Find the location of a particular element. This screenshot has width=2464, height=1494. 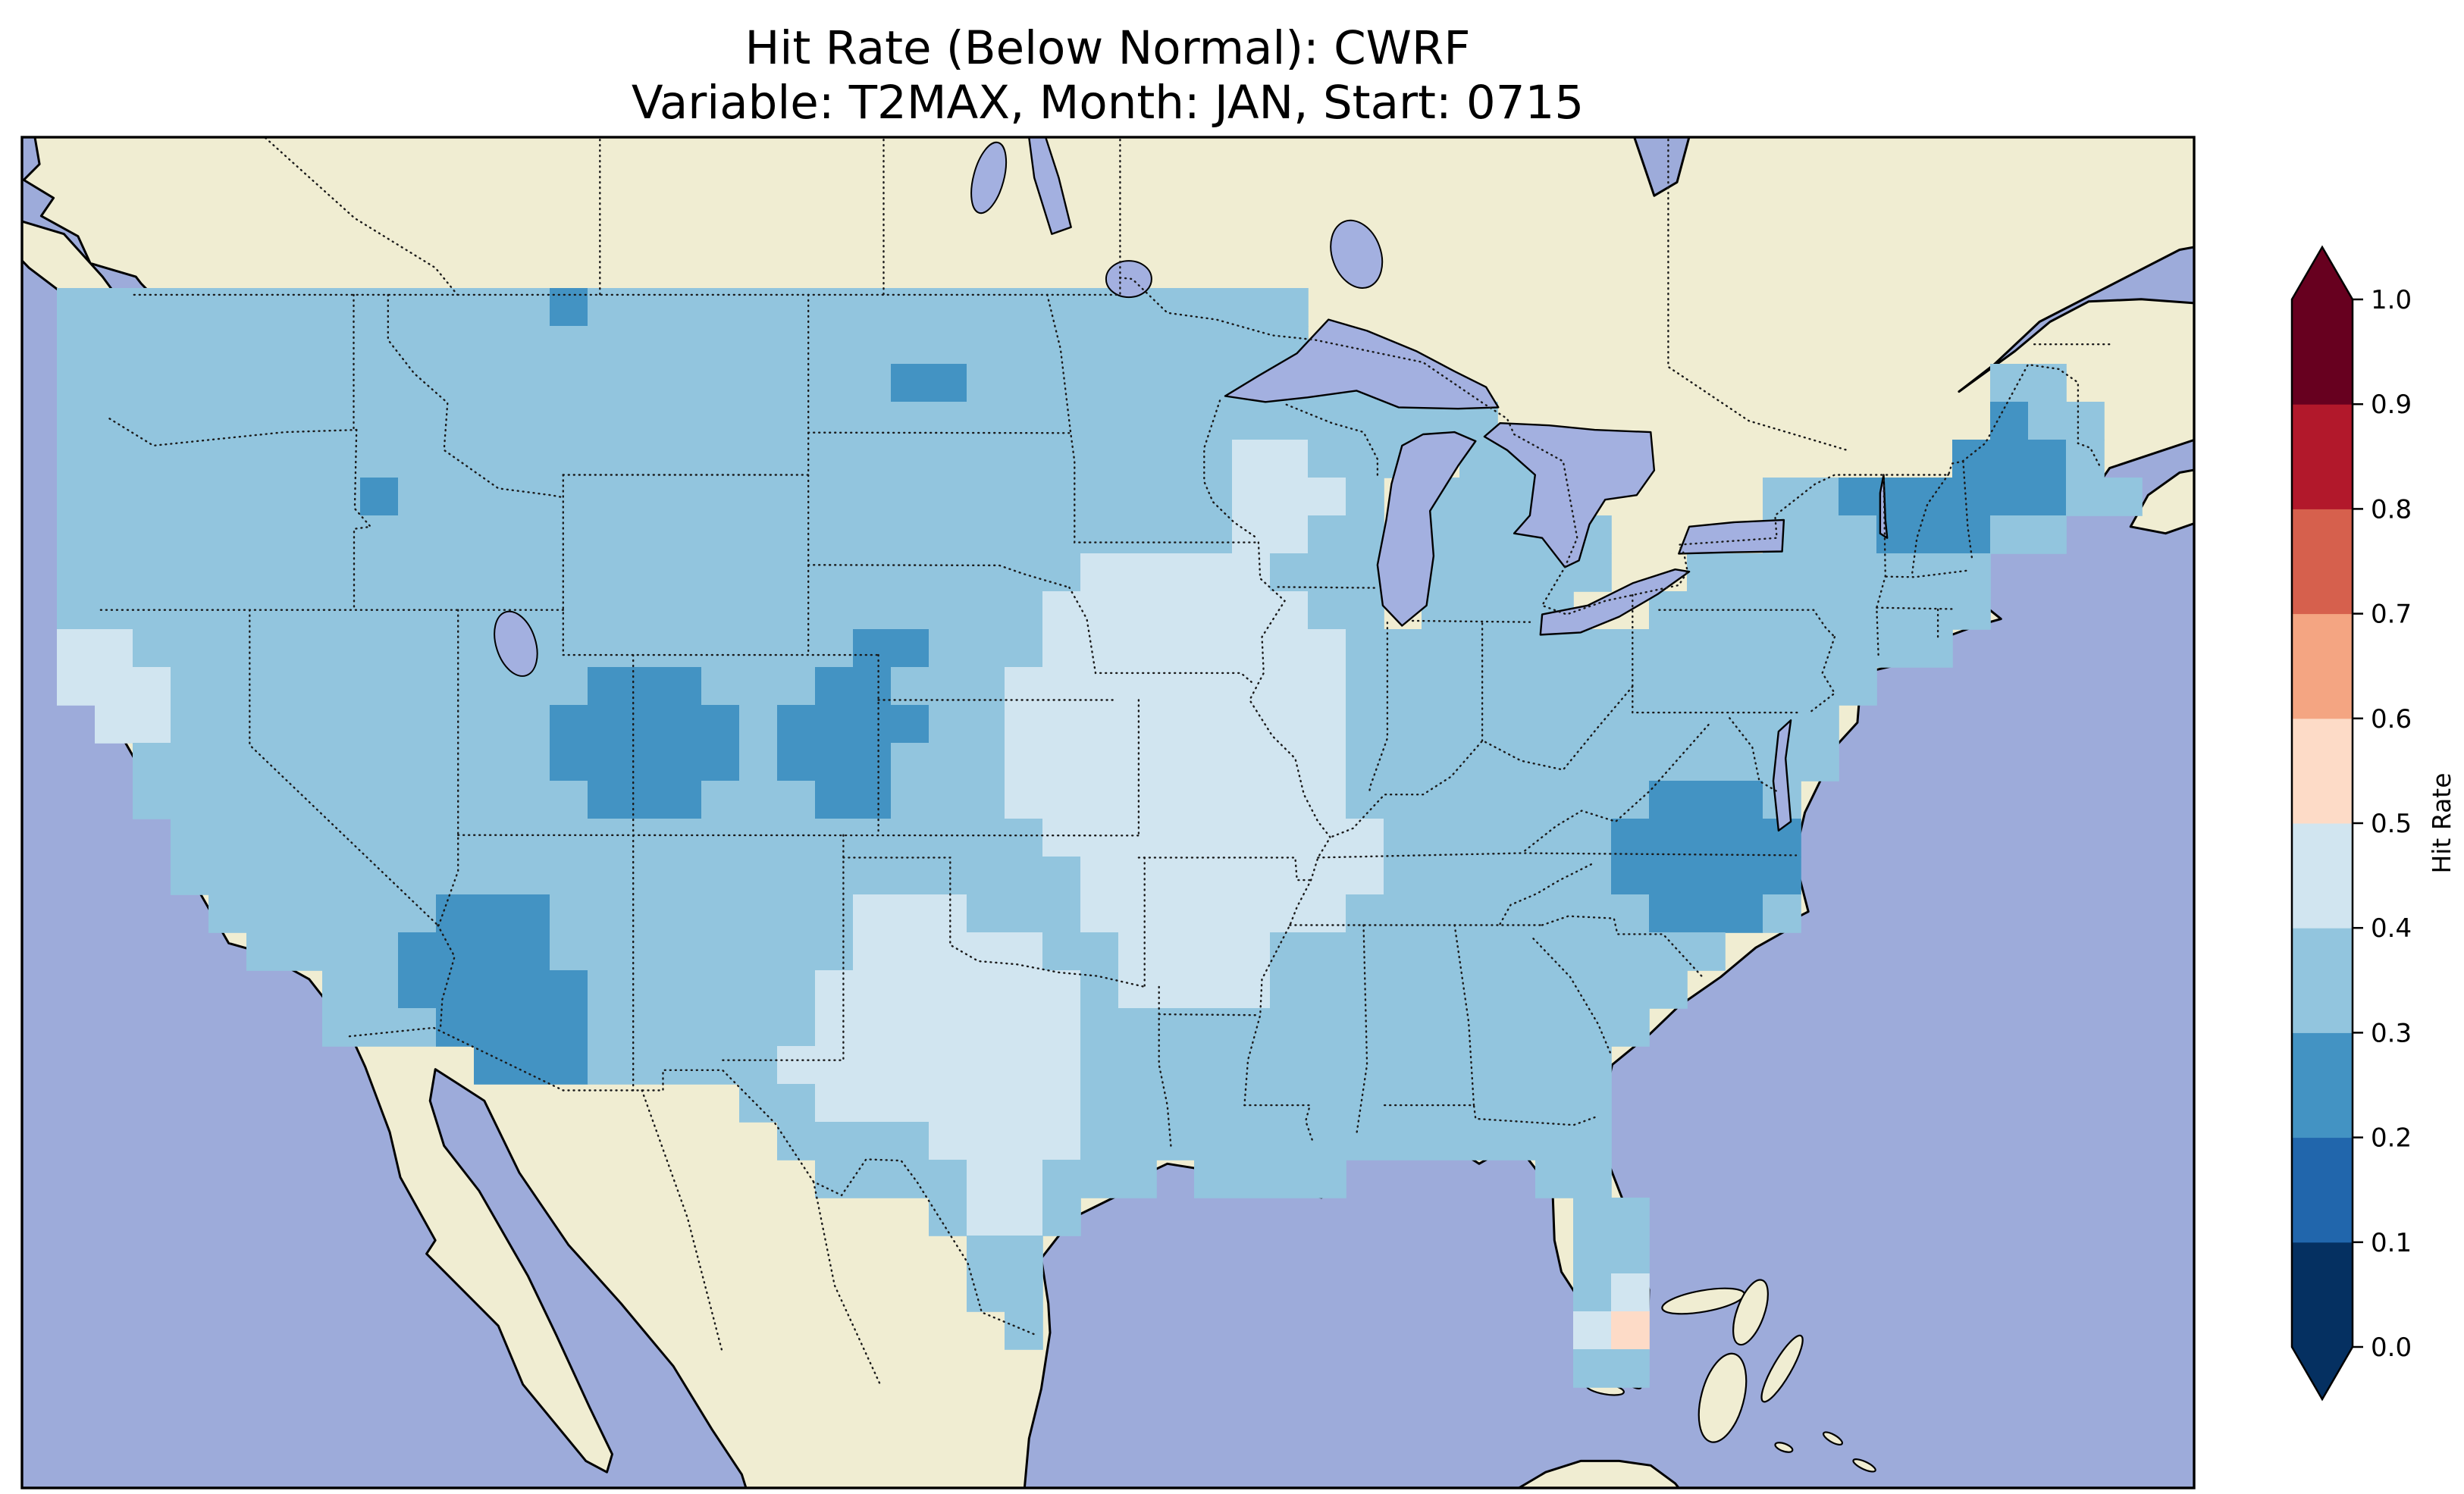

colorbar-tick-label: 0.3 is located at coordinates (2391, 1033).